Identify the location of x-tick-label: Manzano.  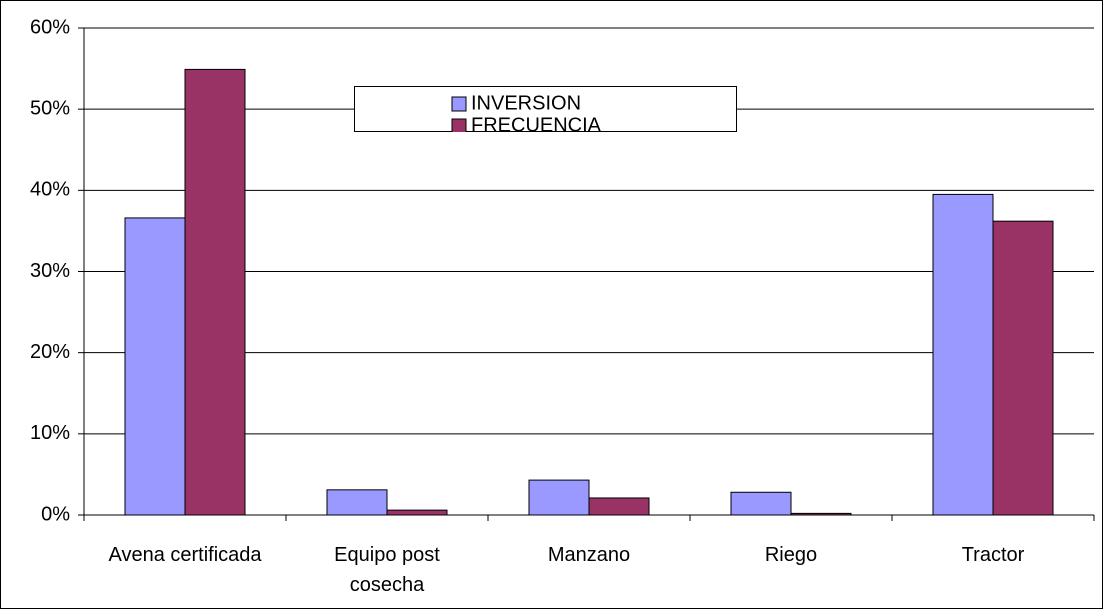
(589, 555).